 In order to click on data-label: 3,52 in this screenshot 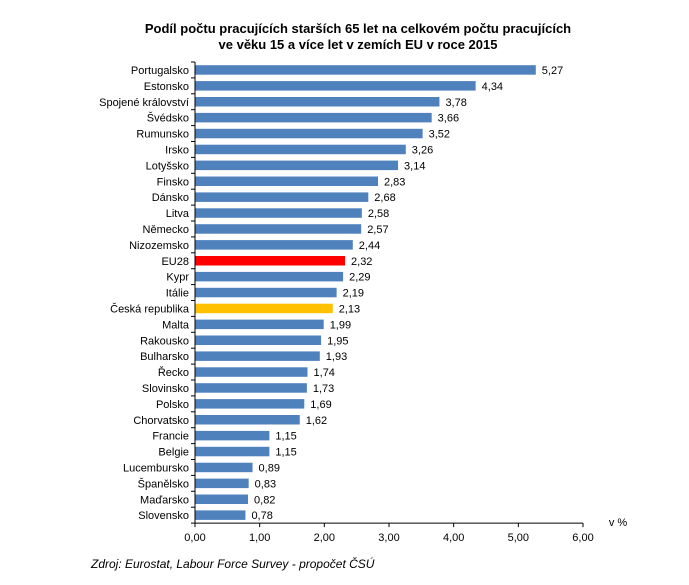, I will do `click(439, 135)`.